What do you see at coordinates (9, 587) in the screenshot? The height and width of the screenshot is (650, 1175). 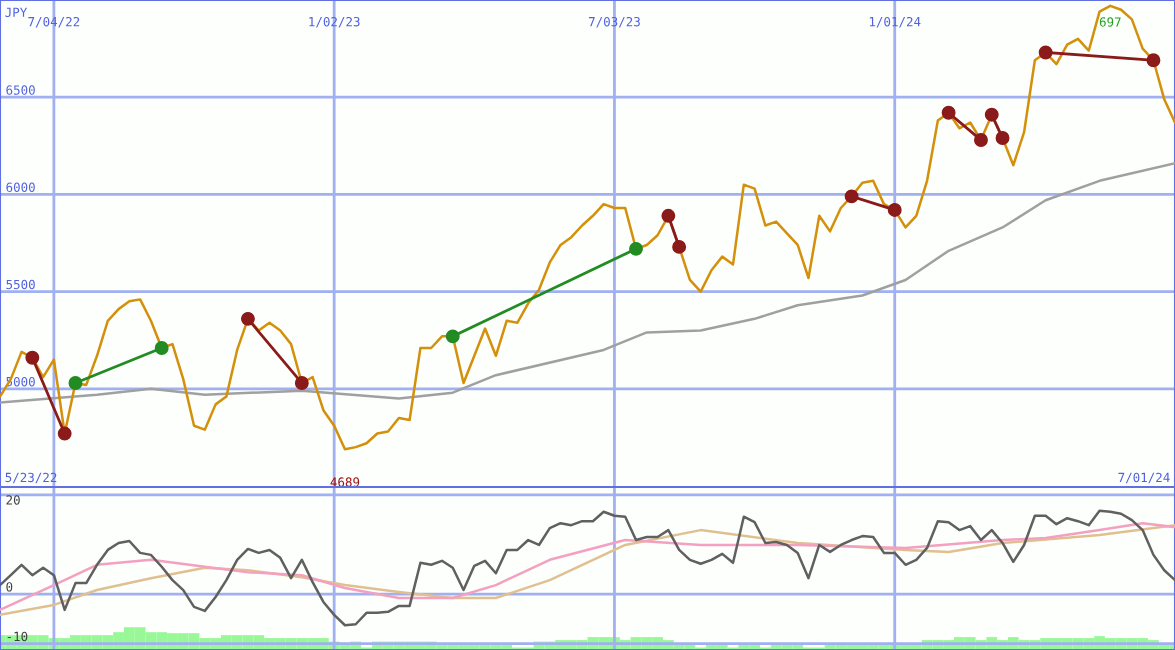 I see `y-tick-label: 0` at bounding box center [9, 587].